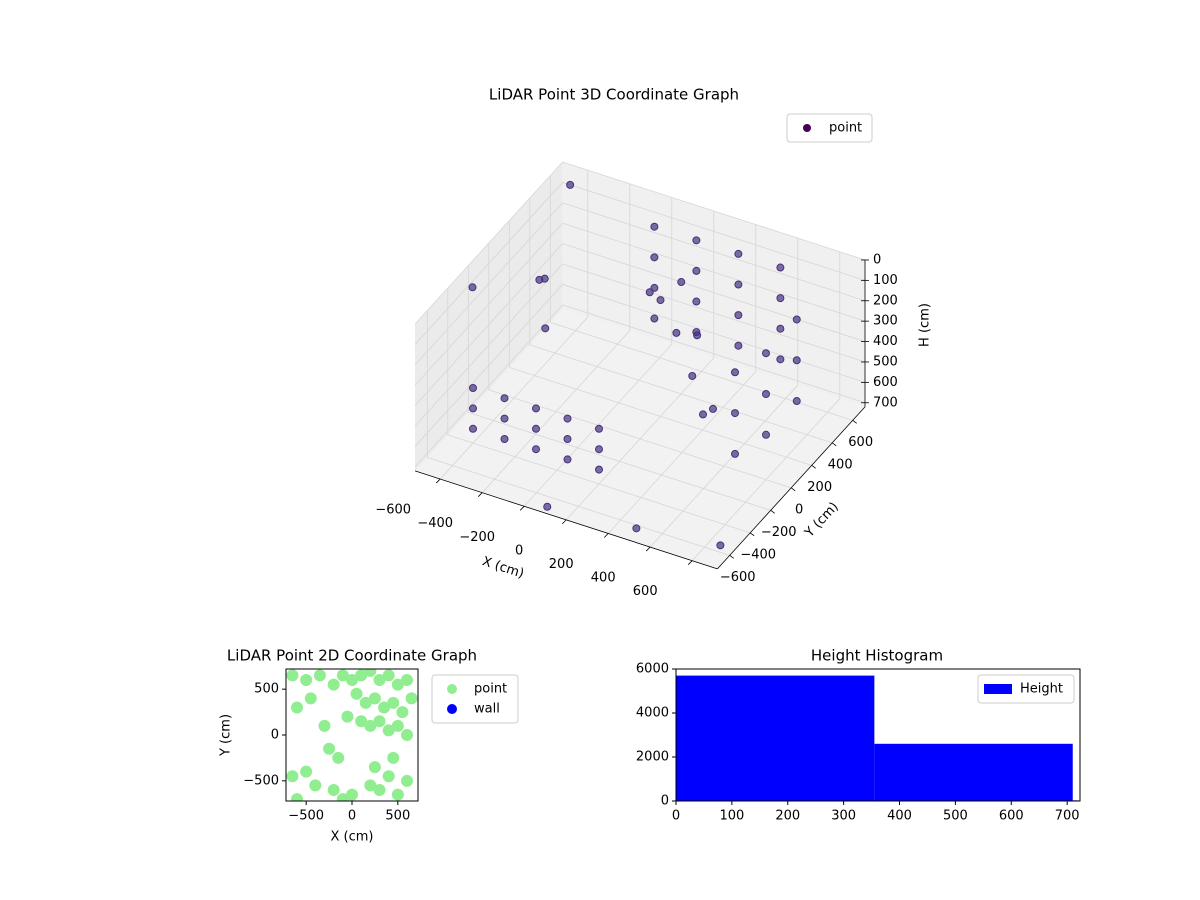 Image resolution: width=1200 pixels, height=900 pixels. I want to click on x-tick-label: −500, so click(306, 816).